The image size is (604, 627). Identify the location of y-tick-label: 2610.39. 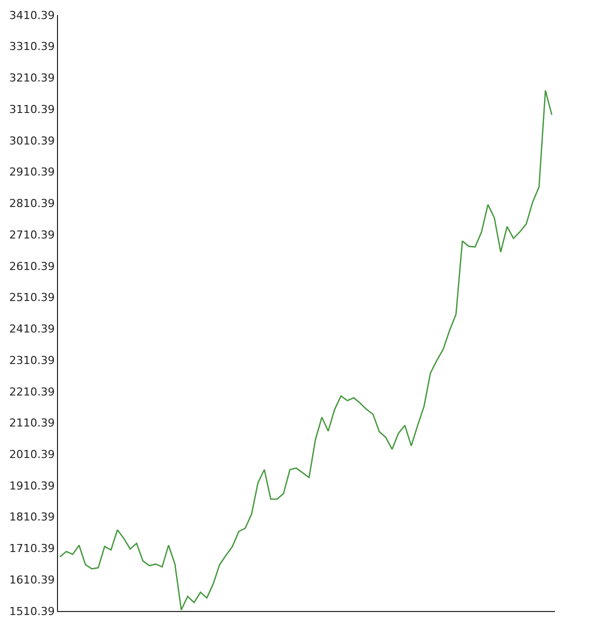
(32, 266).